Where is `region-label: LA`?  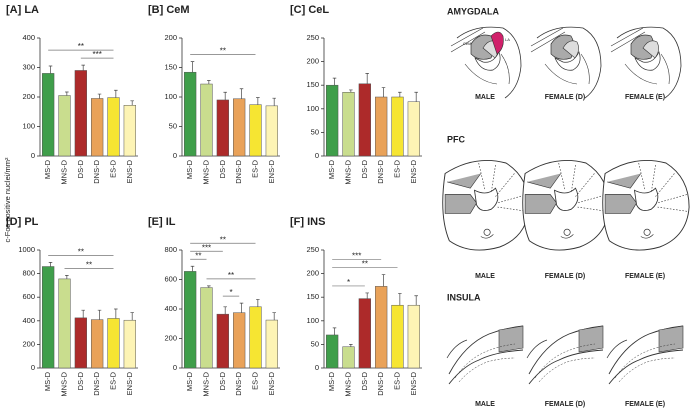 region-label: LA is located at coordinates (507, 39).